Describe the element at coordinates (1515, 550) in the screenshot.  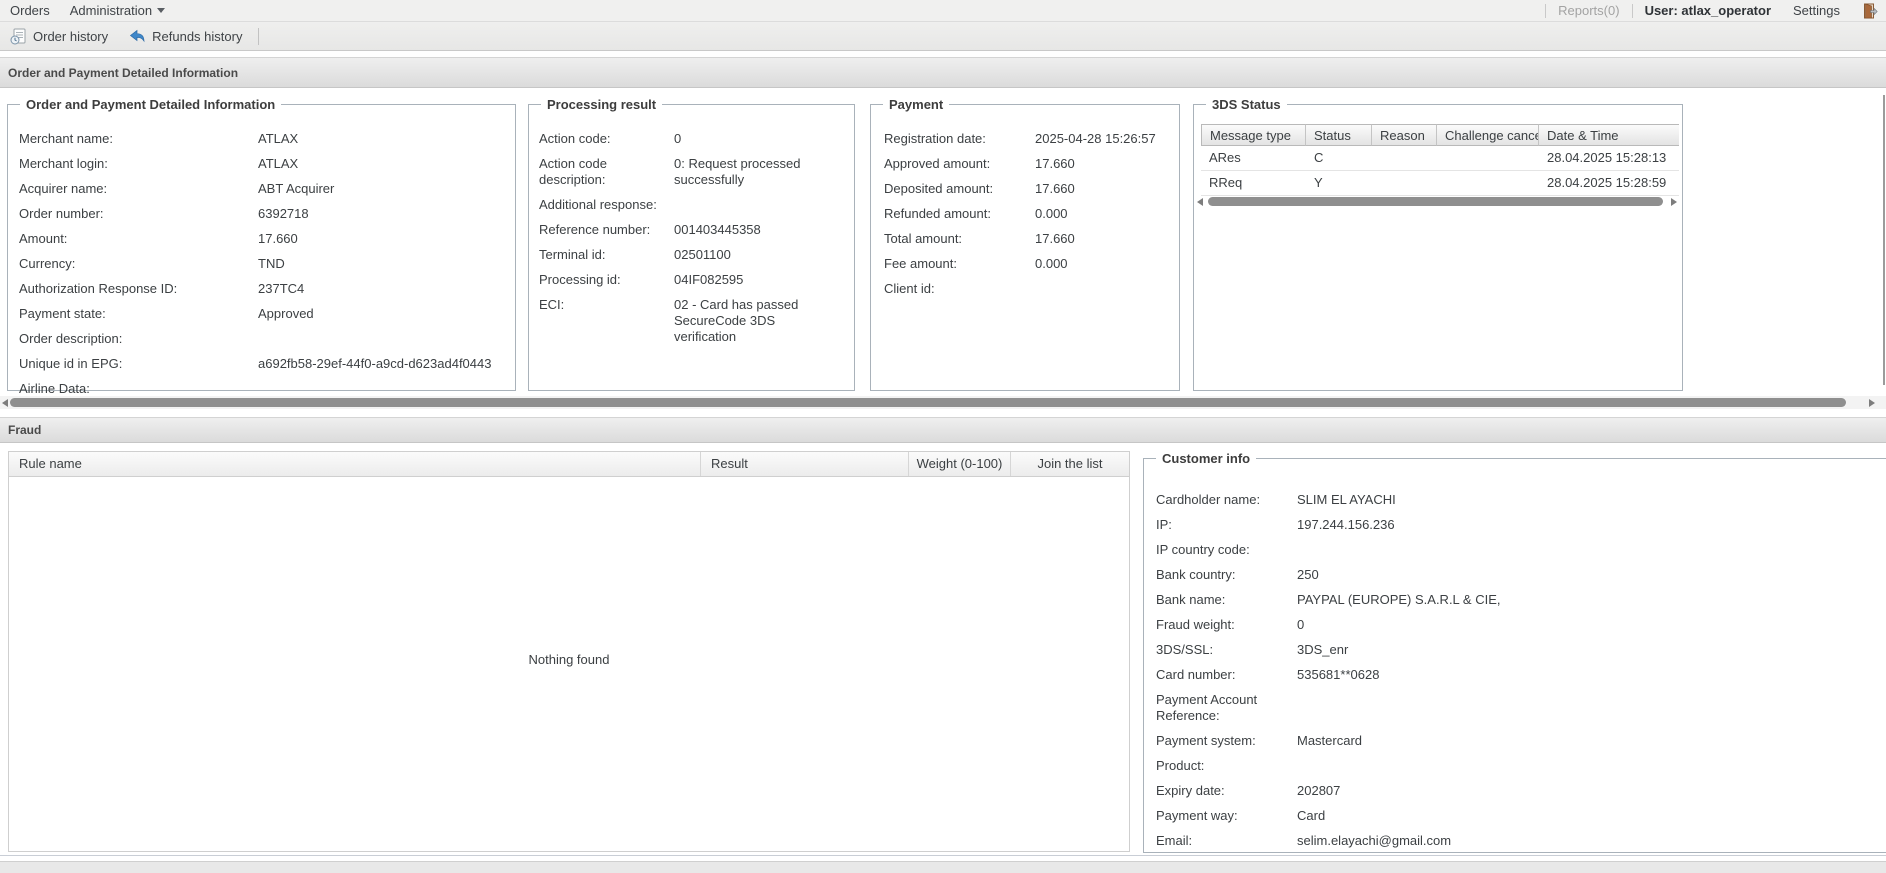
I see `field-row: IP country code:` at that location.